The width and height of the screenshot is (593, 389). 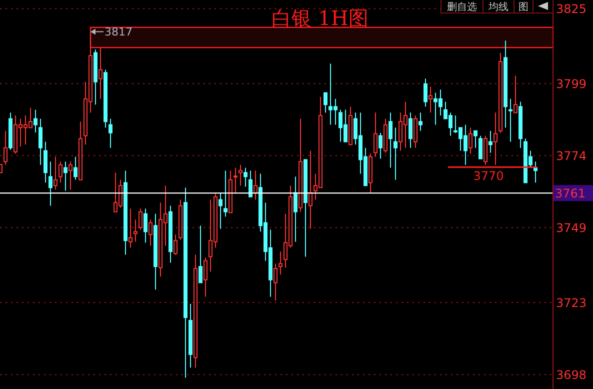 What do you see at coordinates (571, 9) in the screenshot?
I see `y-tick-label: 3825` at bounding box center [571, 9].